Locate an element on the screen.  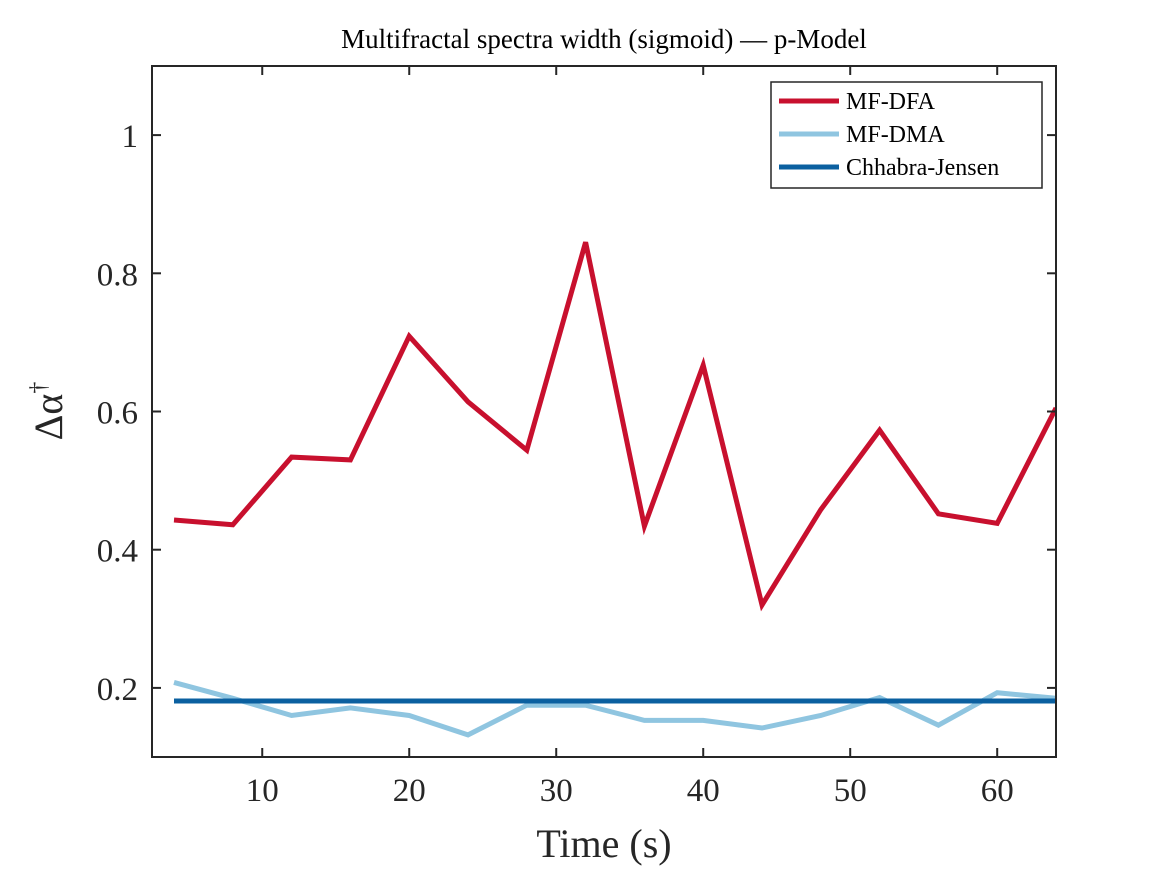
y-tick-label: 1 is located at coordinates (130, 137).